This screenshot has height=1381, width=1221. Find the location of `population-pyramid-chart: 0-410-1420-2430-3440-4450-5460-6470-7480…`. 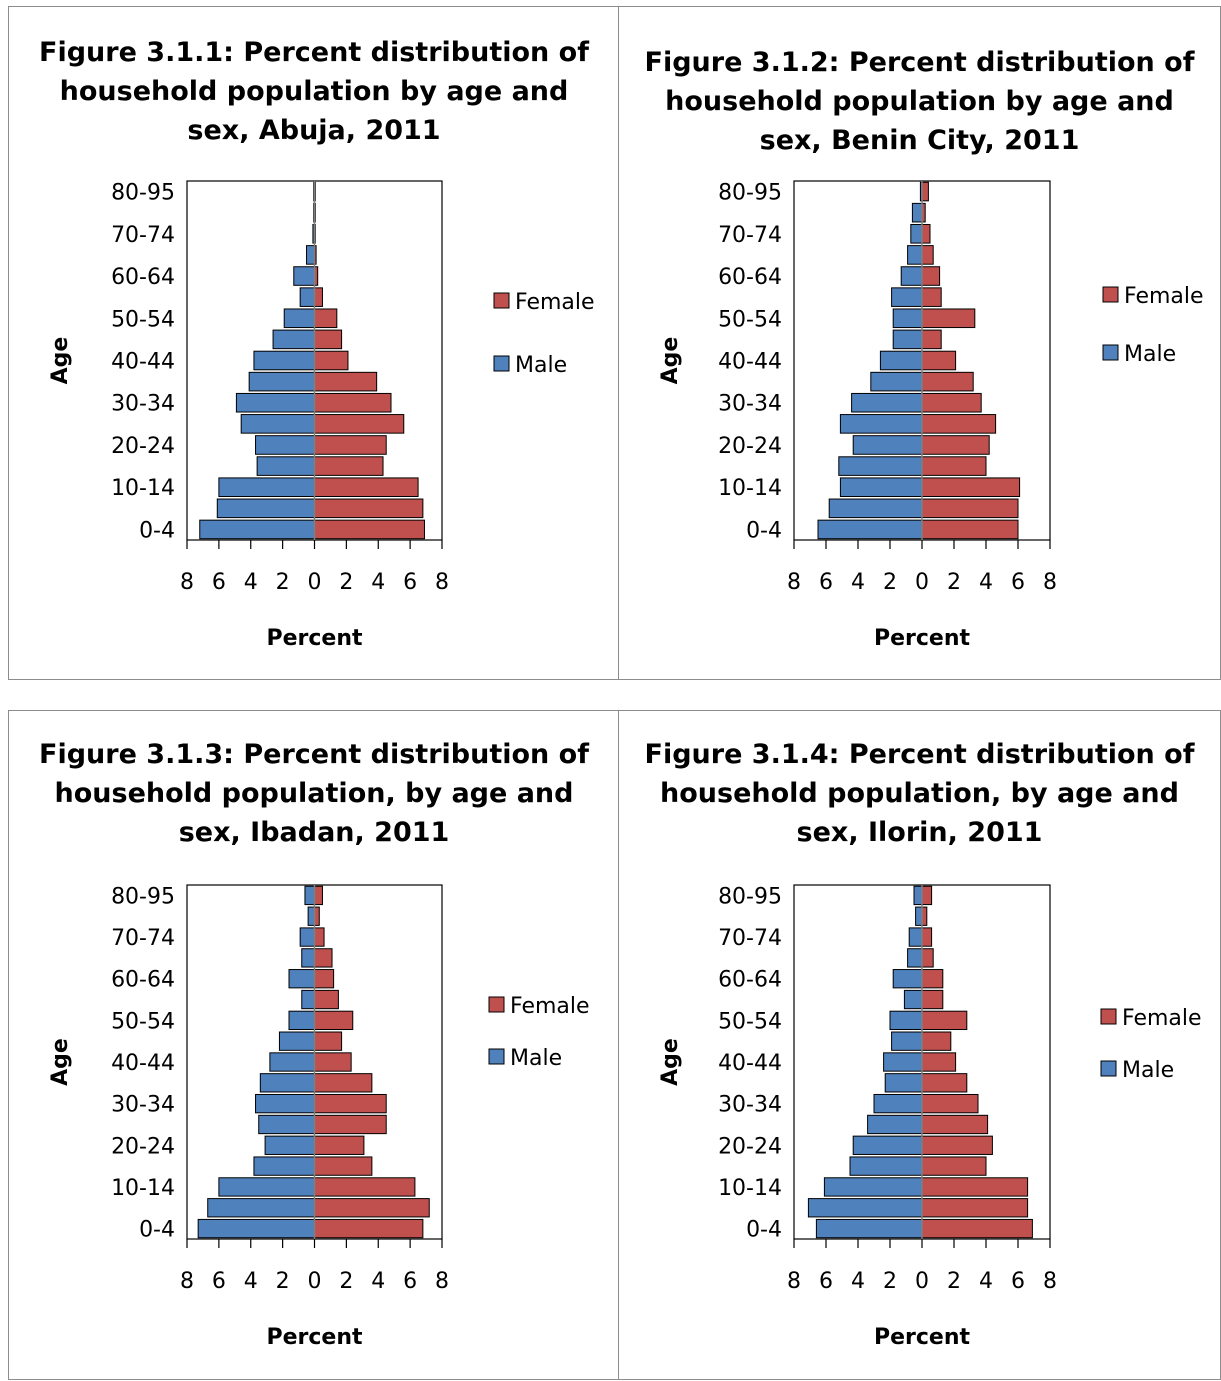

population-pyramid-chart: 0-410-1420-2430-3440-4450-5460-6470-7480… is located at coordinates (319, 1117).